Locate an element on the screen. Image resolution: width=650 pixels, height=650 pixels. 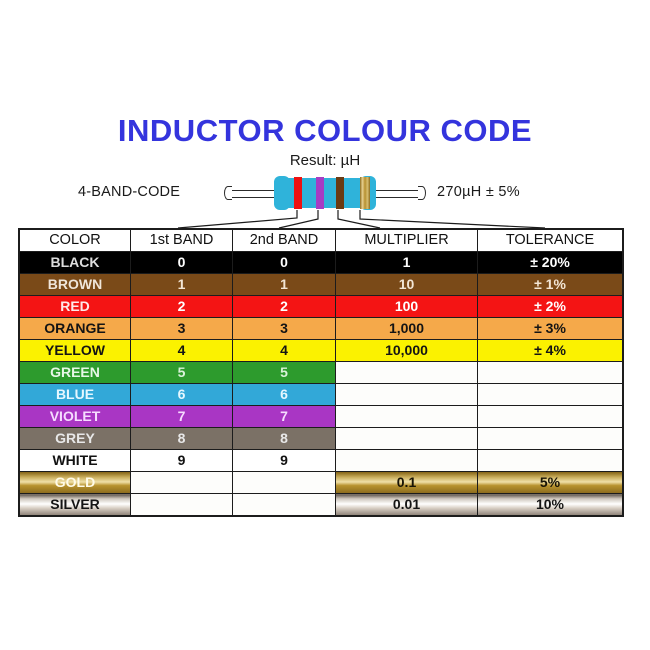
cell-tolerance: 10% is located at coordinates (550, 505).